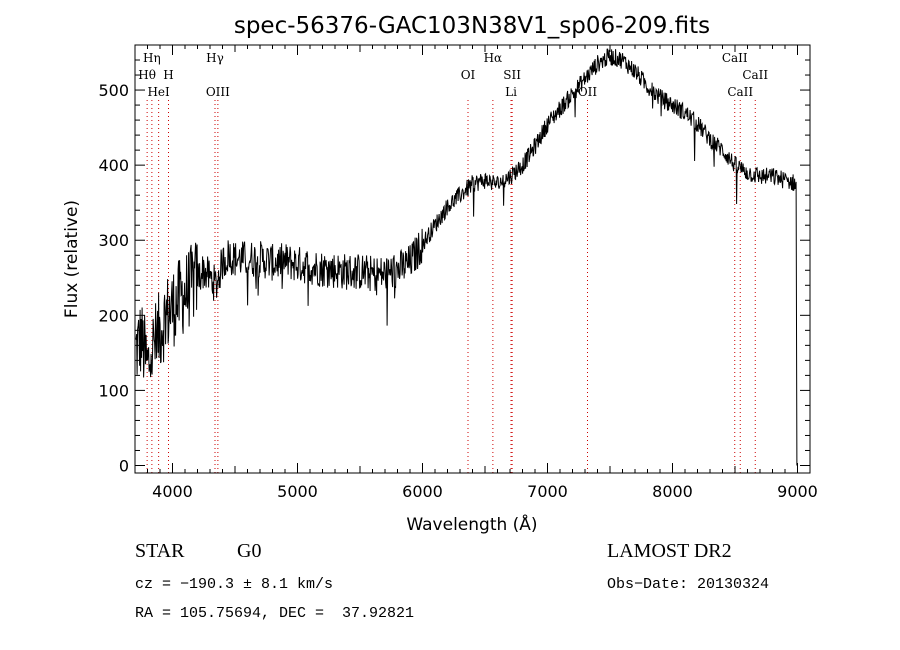 This screenshot has width=900, height=650. I want to click on chart-title: spec-56376-GAC103N38V1_sp06-209.fits, so click(472, 26).